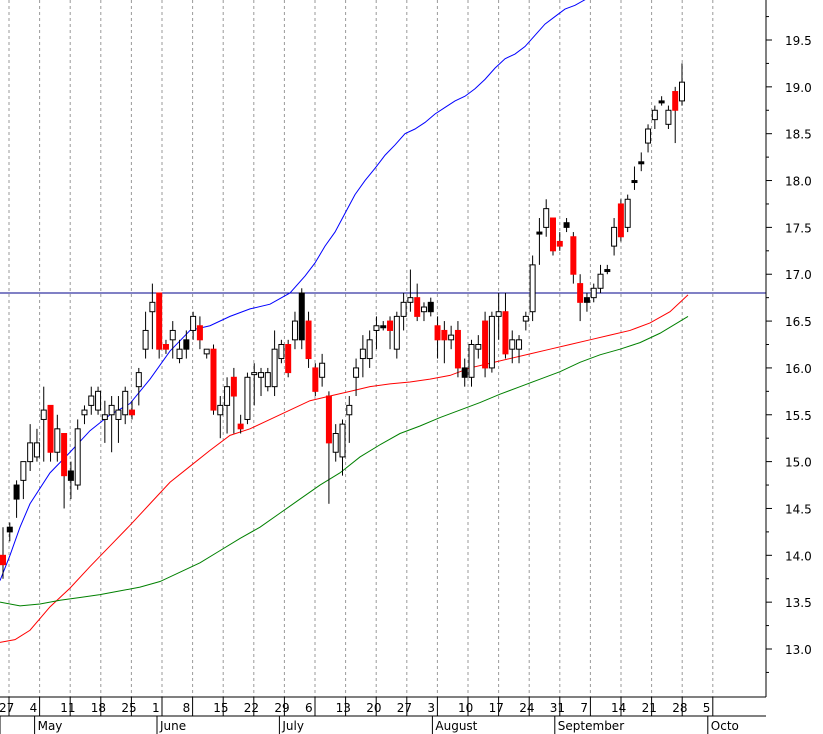 The height and width of the screenshot is (734, 823). I want to click on y-tick-label: 18.0, so click(798, 182).